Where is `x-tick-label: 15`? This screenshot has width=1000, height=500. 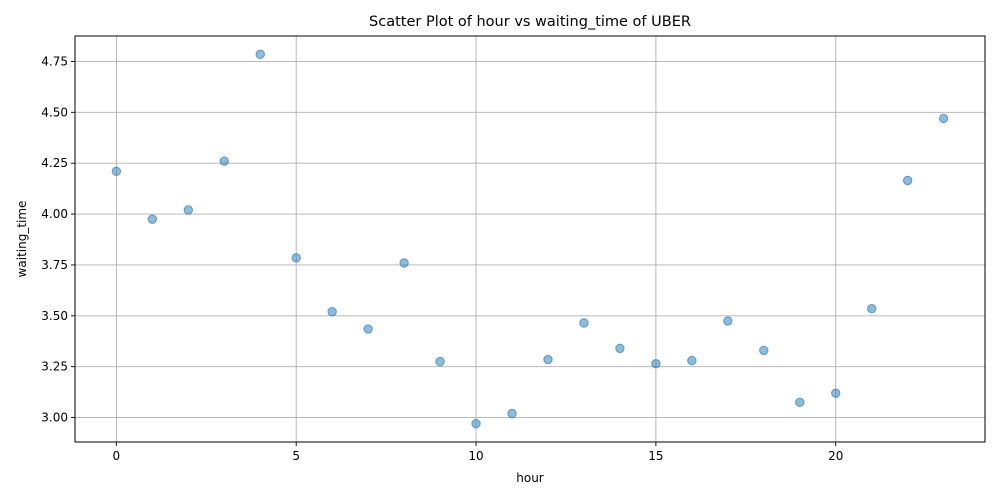
x-tick-label: 15 is located at coordinates (655, 456).